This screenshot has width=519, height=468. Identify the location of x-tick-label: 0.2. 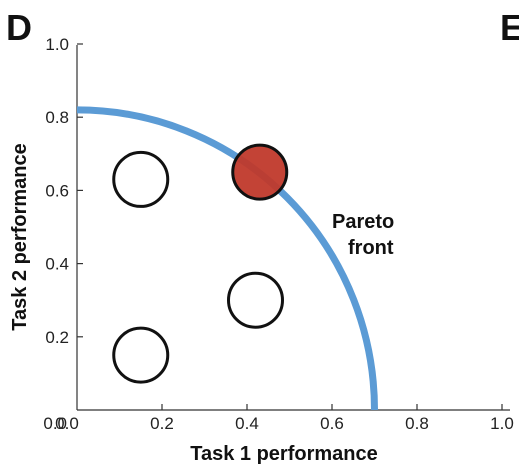
(162, 423).